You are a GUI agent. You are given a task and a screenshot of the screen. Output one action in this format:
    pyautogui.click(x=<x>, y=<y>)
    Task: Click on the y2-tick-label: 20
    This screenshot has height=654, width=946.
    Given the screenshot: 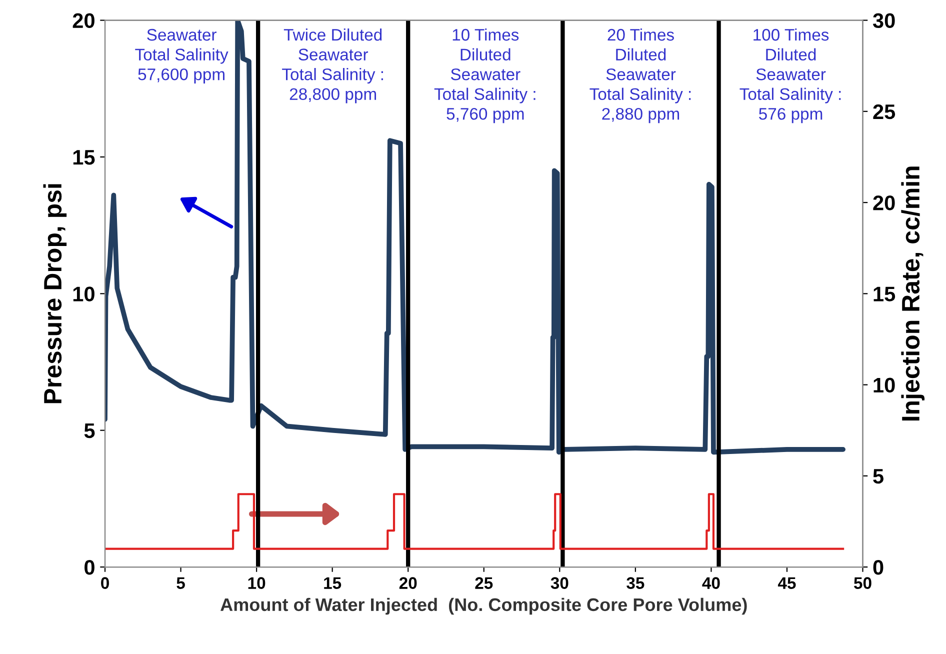 What is the action you would take?
    pyautogui.click(x=884, y=203)
    